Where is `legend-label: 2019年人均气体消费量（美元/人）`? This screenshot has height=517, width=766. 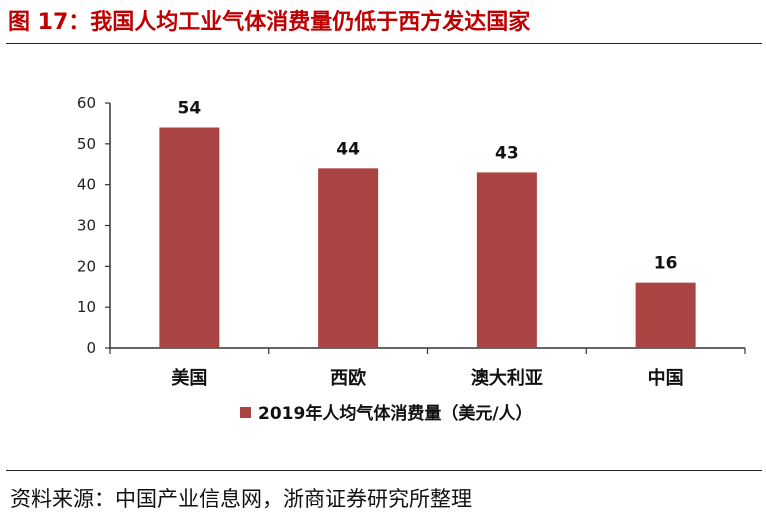
legend-label: 2019年人均气体消费量（美元/人） is located at coordinates (395, 413).